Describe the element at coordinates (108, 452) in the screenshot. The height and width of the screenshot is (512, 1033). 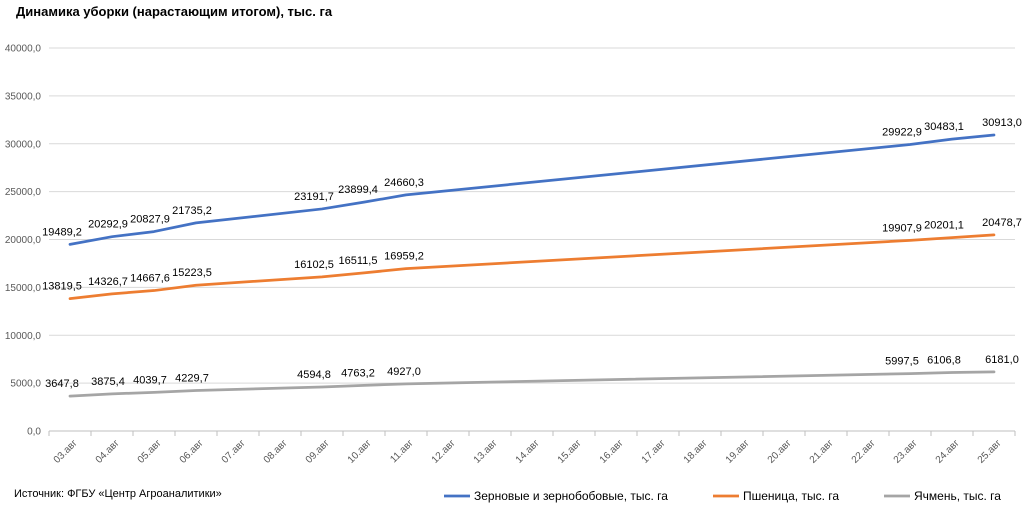
I see `x-tick-label: 04.авг` at that location.